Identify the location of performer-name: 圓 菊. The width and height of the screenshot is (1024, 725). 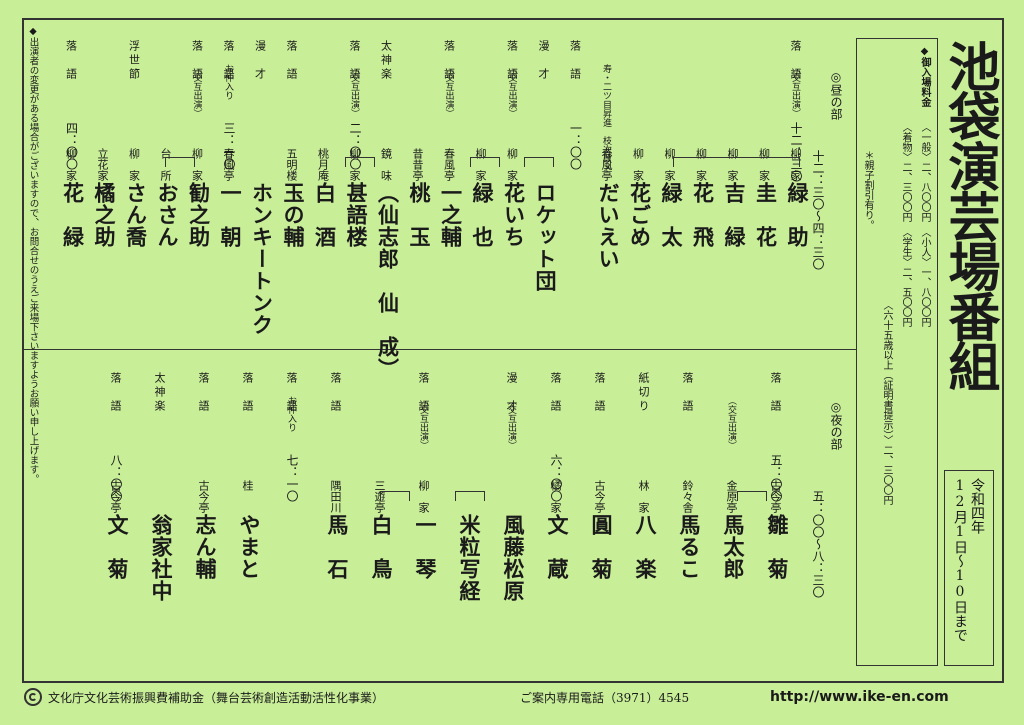
(601, 547).